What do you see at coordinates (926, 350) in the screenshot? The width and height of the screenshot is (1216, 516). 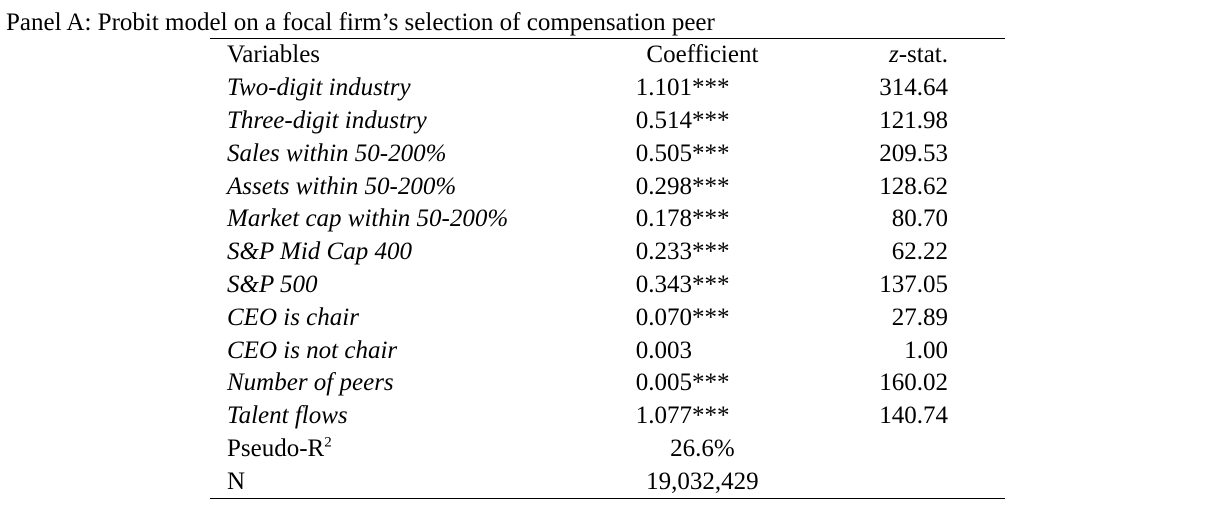 I see `zstat-value: 1.00` at bounding box center [926, 350].